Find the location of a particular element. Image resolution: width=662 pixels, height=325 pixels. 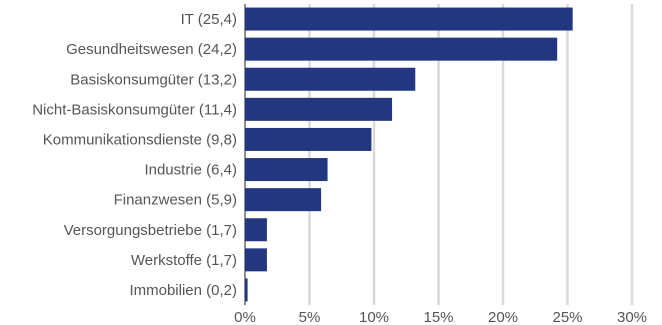

x-tick-label: 25% is located at coordinates (567, 317).